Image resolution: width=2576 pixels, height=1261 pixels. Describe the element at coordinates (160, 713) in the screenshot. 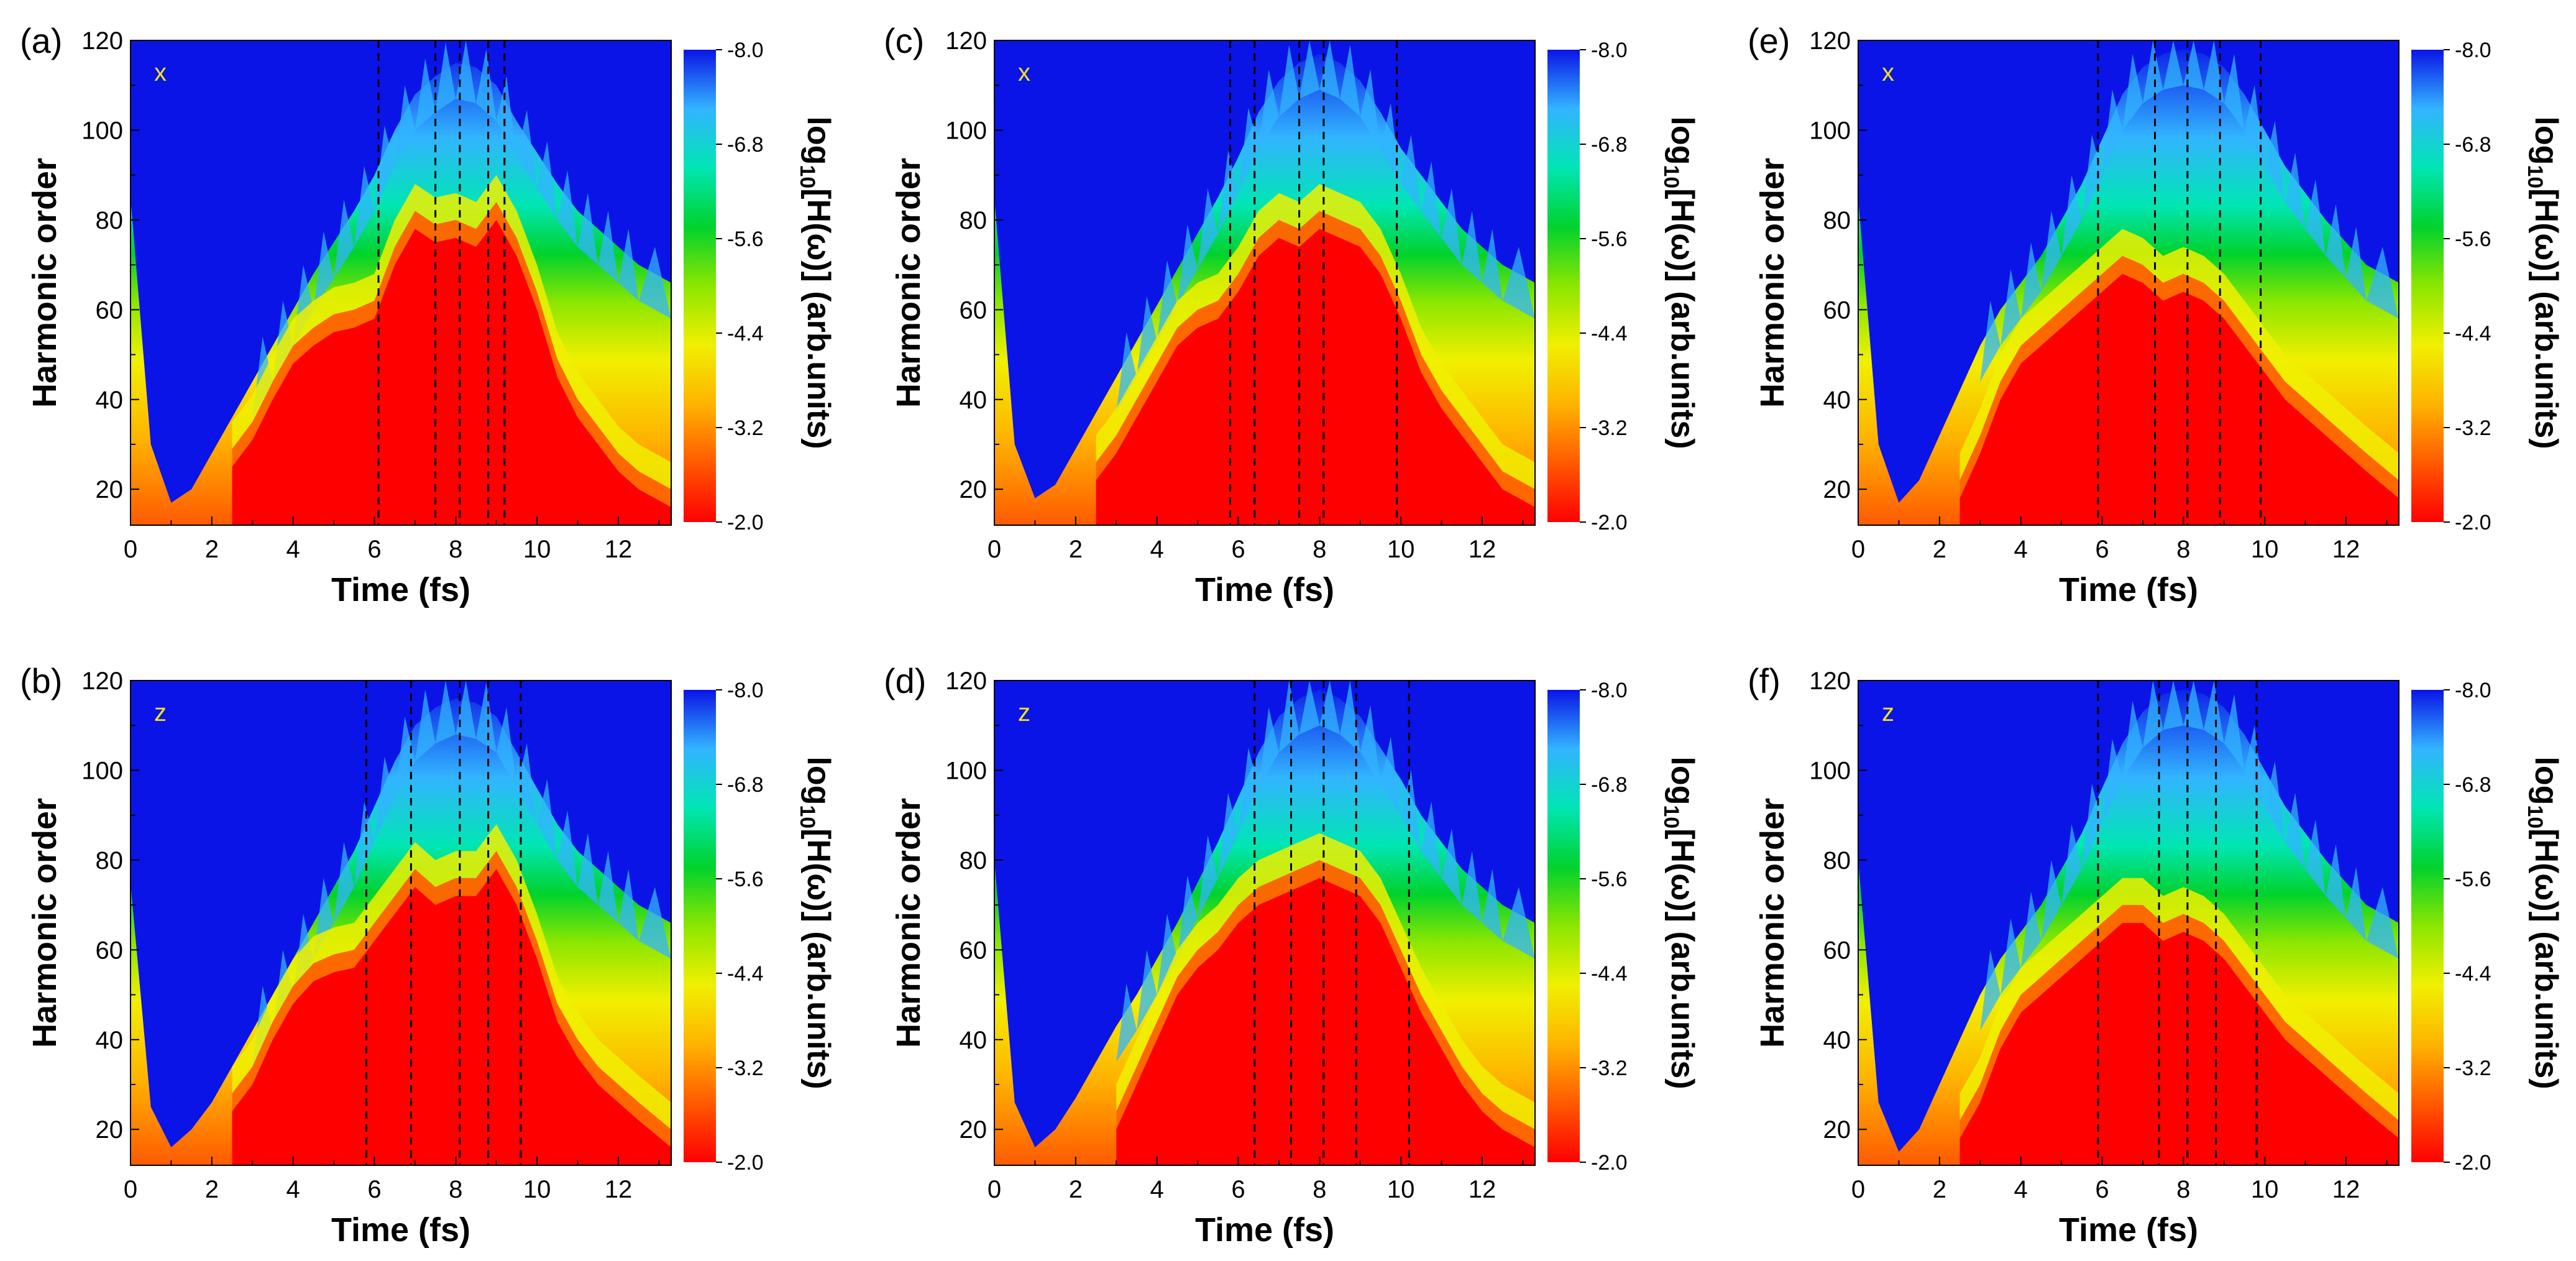

I see `component-label: z` at that location.